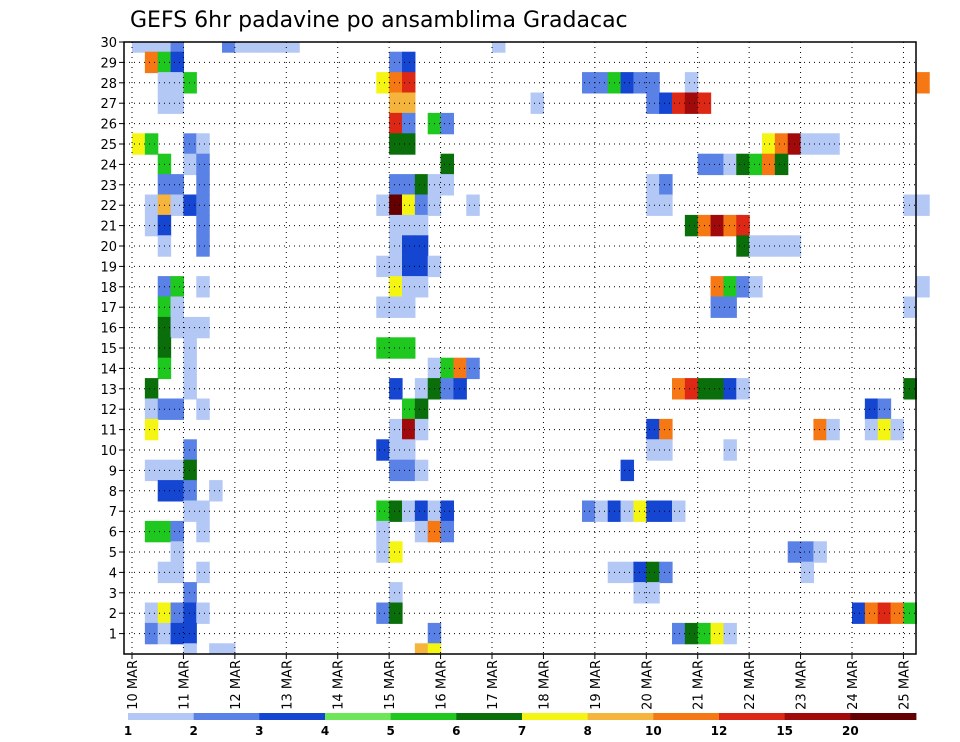 The width and height of the screenshot is (960, 742). What do you see at coordinates (719, 731) in the screenshot?
I see `legend-label: 12` at bounding box center [719, 731].